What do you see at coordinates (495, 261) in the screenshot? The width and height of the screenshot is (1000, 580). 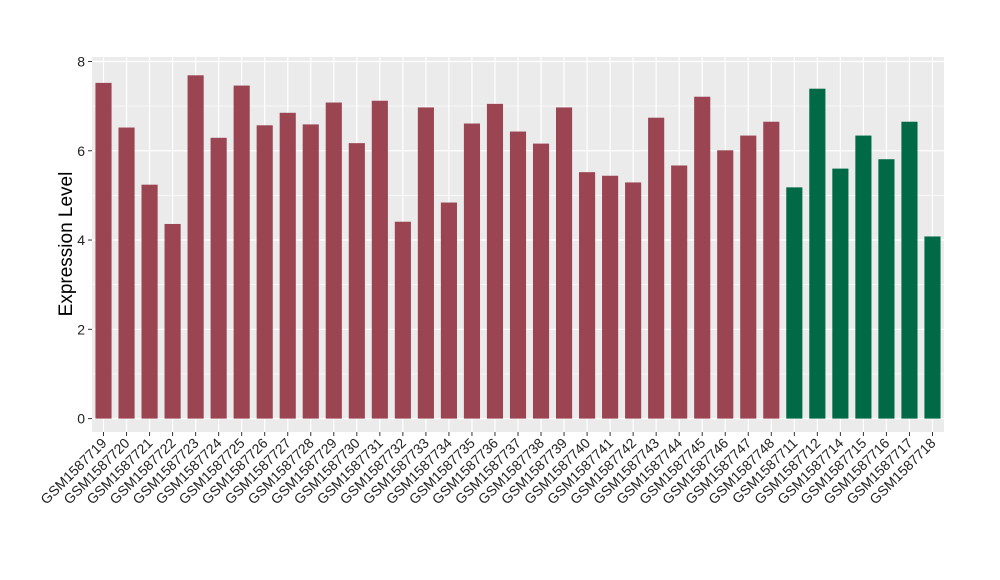 I see `bar-GSM1587736` at bounding box center [495, 261].